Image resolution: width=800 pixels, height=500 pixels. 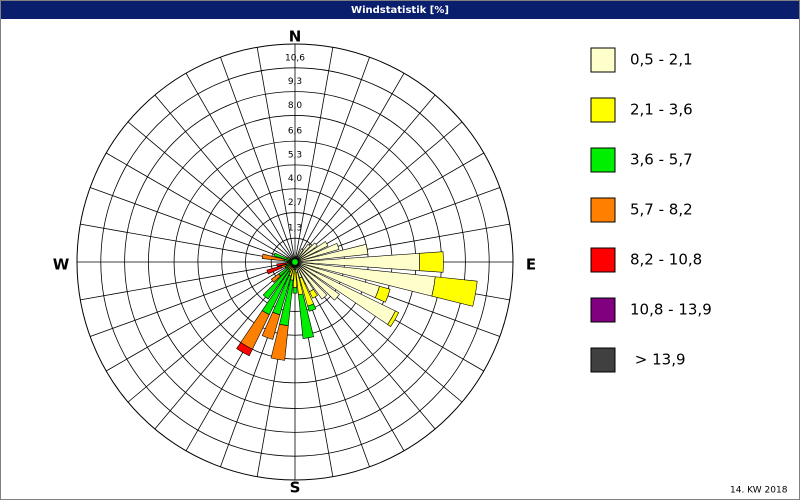 What do you see at coordinates (658, 360) in the screenshot?
I see `legend-label: > 13,9` at bounding box center [658, 360].